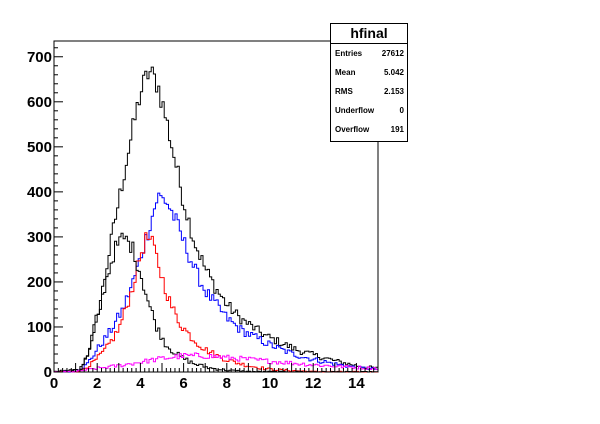 The width and height of the screenshot is (600, 424). What do you see at coordinates (97, 383) in the screenshot?
I see `x-tick-label: 2` at bounding box center [97, 383].